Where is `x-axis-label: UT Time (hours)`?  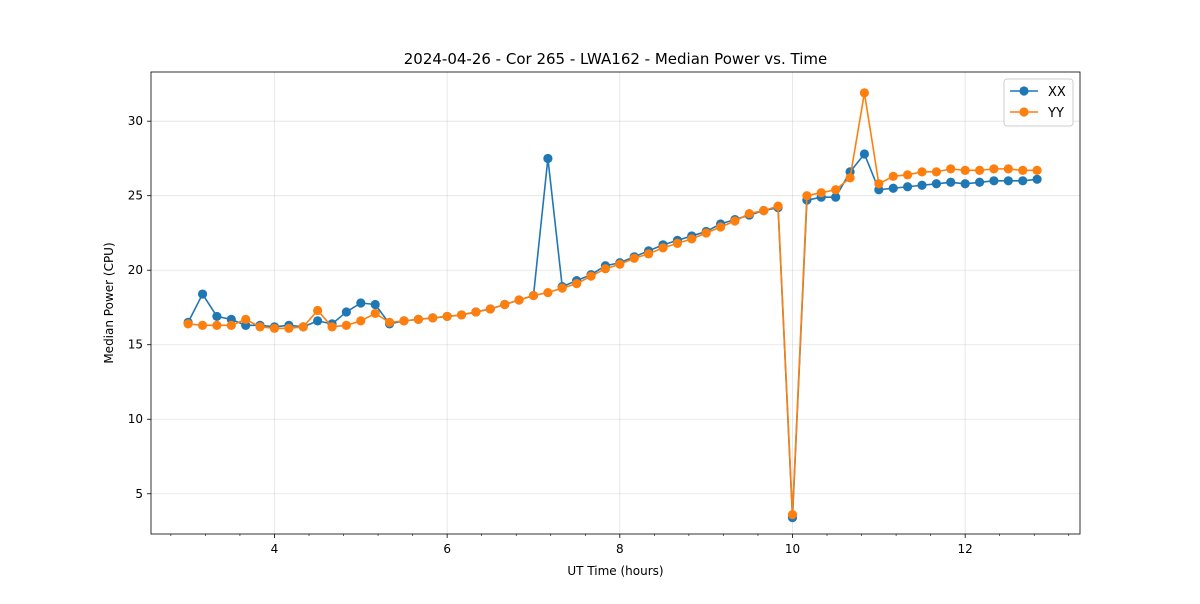 x-axis-label: UT Time (hours) is located at coordinates (615, 571).